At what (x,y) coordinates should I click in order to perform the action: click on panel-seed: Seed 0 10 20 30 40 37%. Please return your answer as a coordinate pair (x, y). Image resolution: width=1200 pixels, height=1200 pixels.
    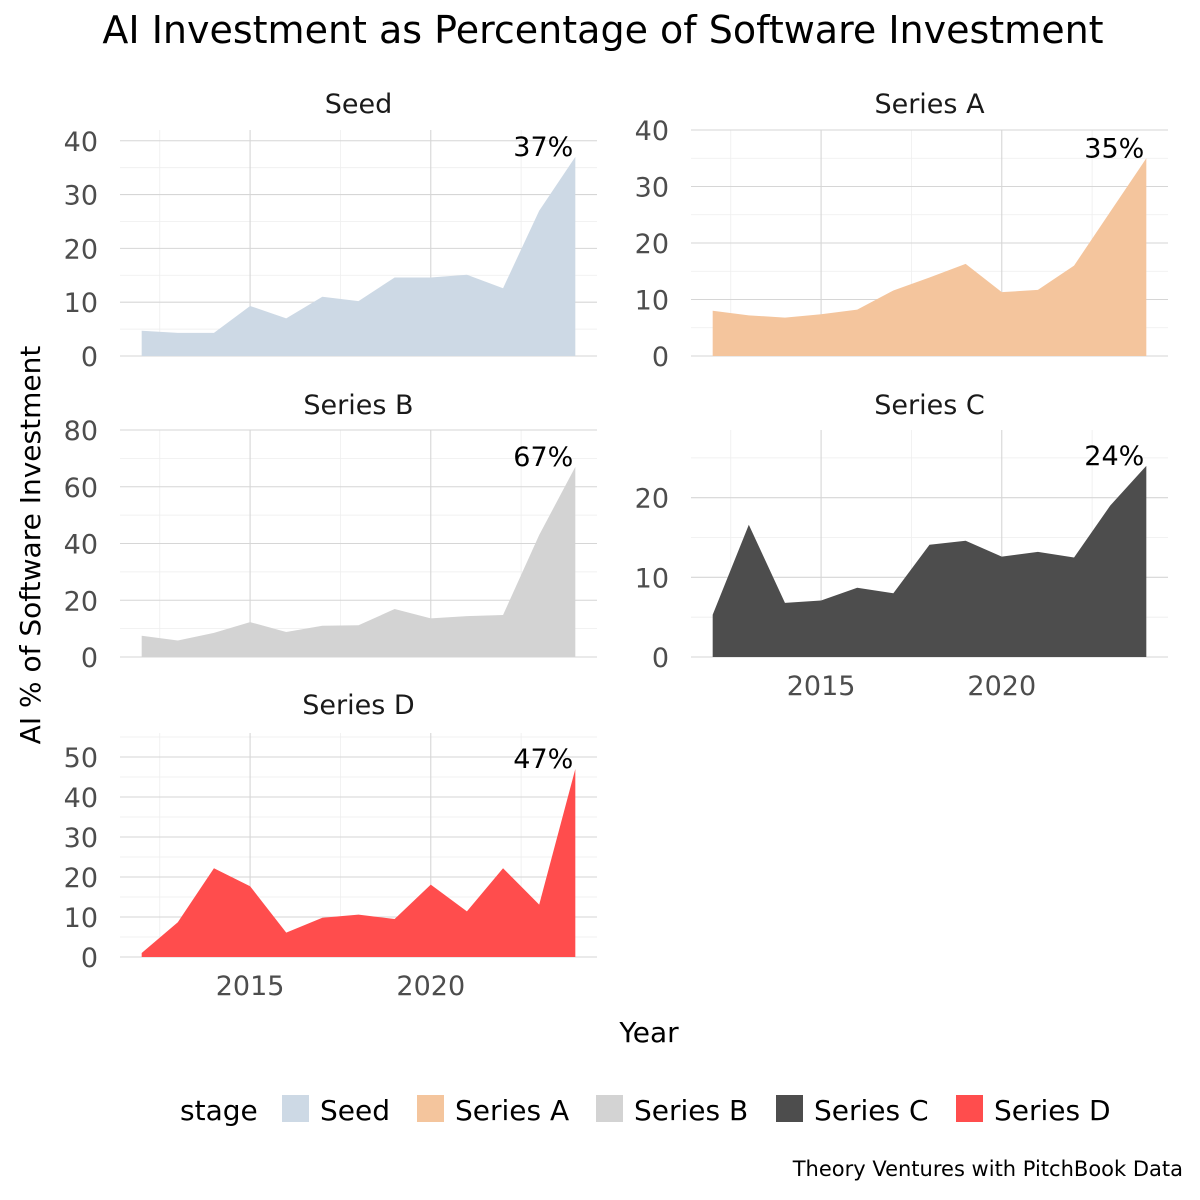
    Looking at the image, I should click on (330, 231).